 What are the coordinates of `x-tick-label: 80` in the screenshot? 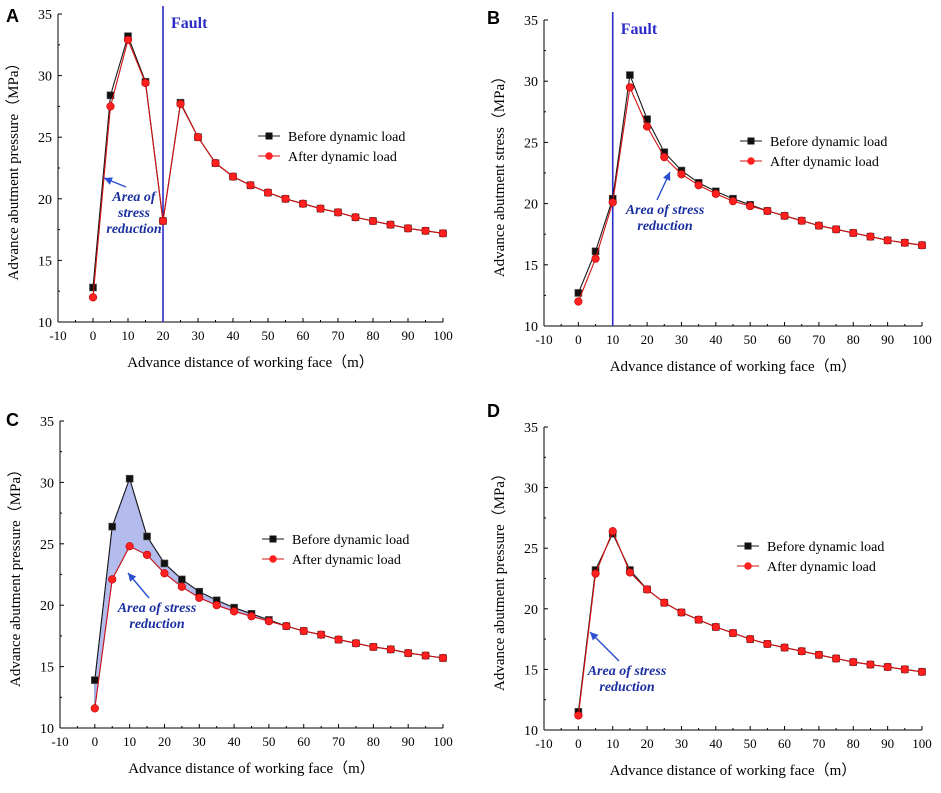 It's located at (853, 743).